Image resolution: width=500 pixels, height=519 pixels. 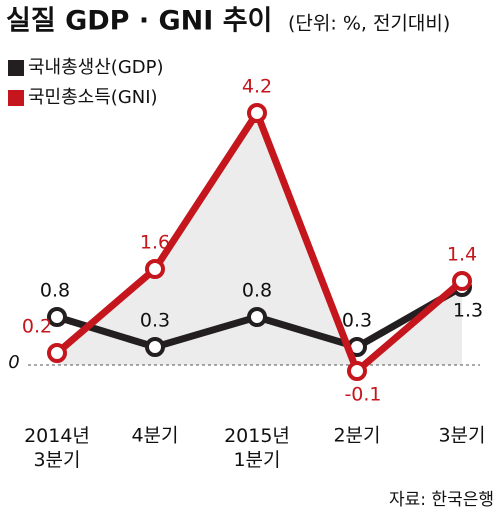 I want to click on value-label: 1.4, so click(x=462, y=255).